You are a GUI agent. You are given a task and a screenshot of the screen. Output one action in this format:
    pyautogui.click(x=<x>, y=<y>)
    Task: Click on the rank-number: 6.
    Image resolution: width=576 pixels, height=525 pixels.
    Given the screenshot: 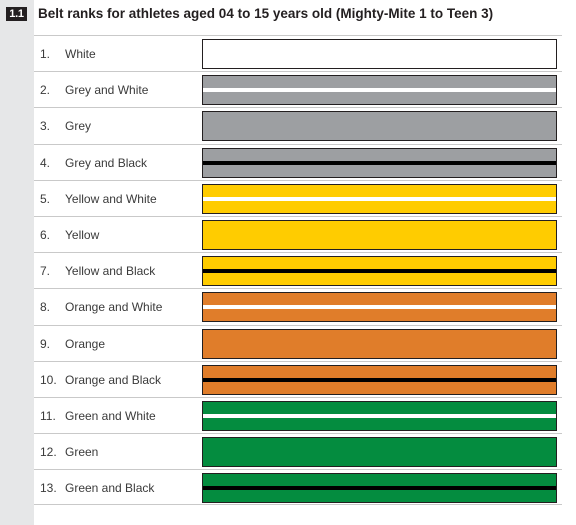 What is the action you would take?
    pyautogui.click(x=45, y=234)
    